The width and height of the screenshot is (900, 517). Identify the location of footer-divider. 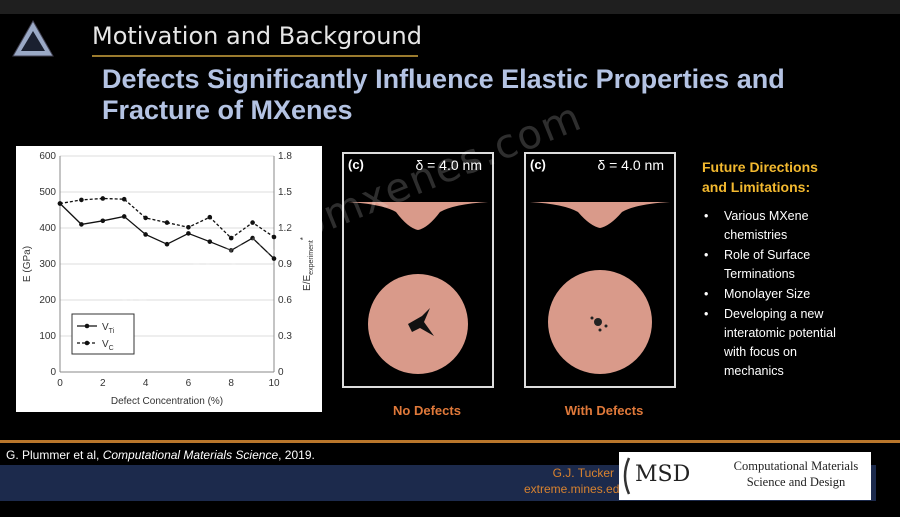
(450, 441).